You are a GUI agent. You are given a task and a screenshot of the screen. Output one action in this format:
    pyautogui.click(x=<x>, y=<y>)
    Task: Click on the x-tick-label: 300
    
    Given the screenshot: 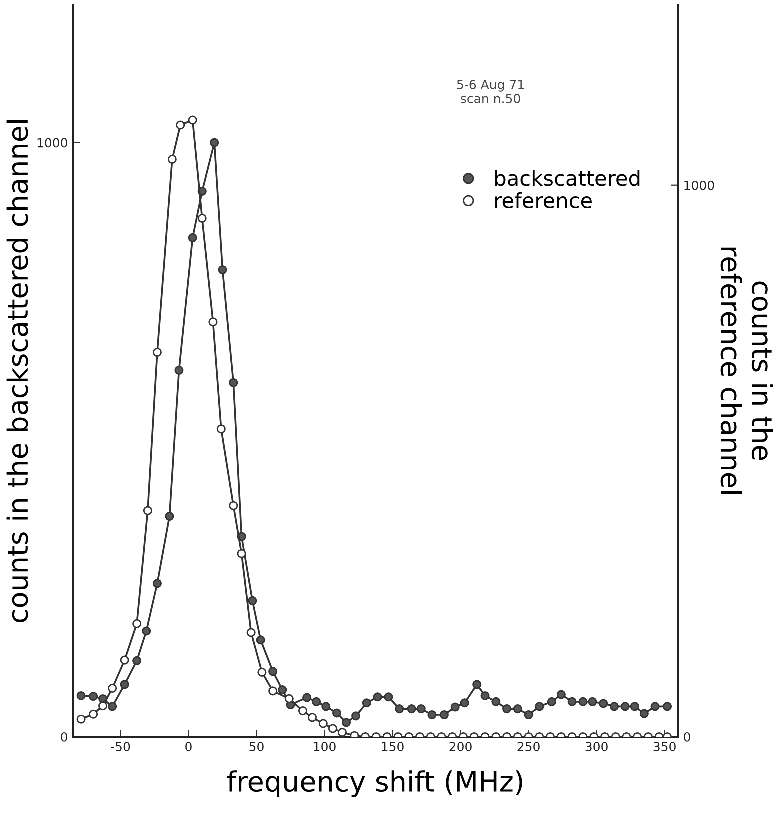 What is the action you would take?
    pyautogui.click(x=597, y=747)
    